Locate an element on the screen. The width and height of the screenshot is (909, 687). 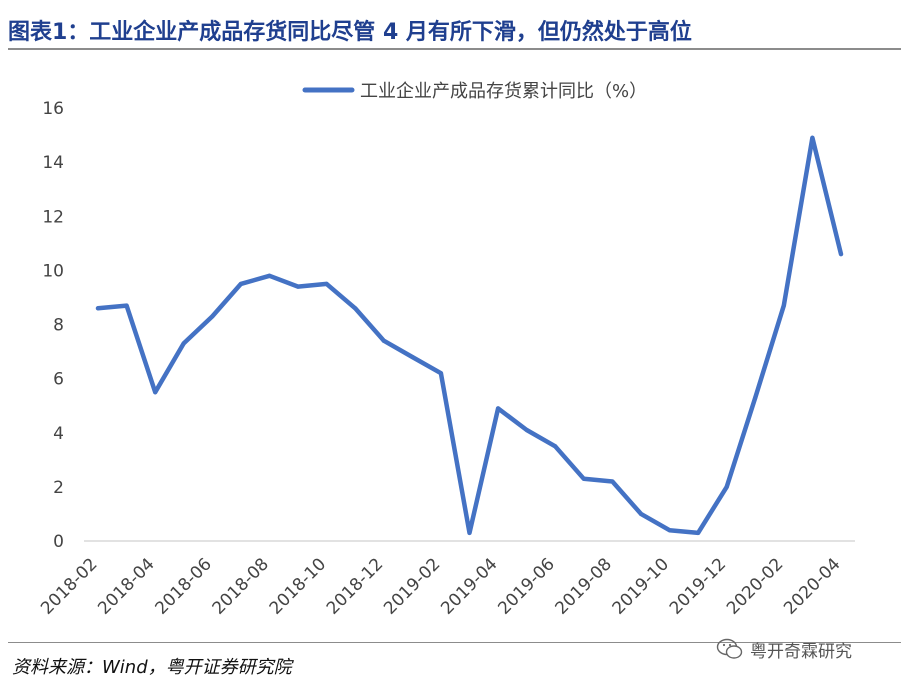
y-tick-label: 6 is located at coordinates (58, 380).